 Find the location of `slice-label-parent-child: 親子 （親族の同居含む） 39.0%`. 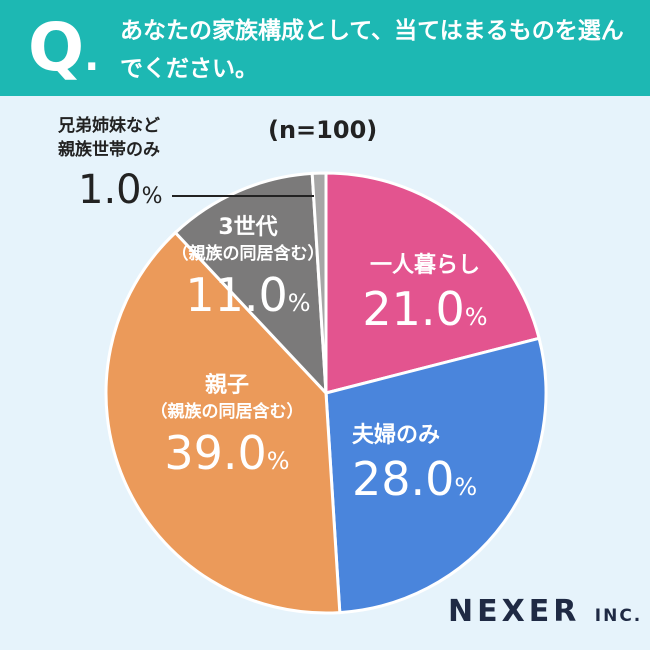

slice-label-parent-child: 親子 （親族の同居含む） 39.0% is located at coordinates (227, 431).